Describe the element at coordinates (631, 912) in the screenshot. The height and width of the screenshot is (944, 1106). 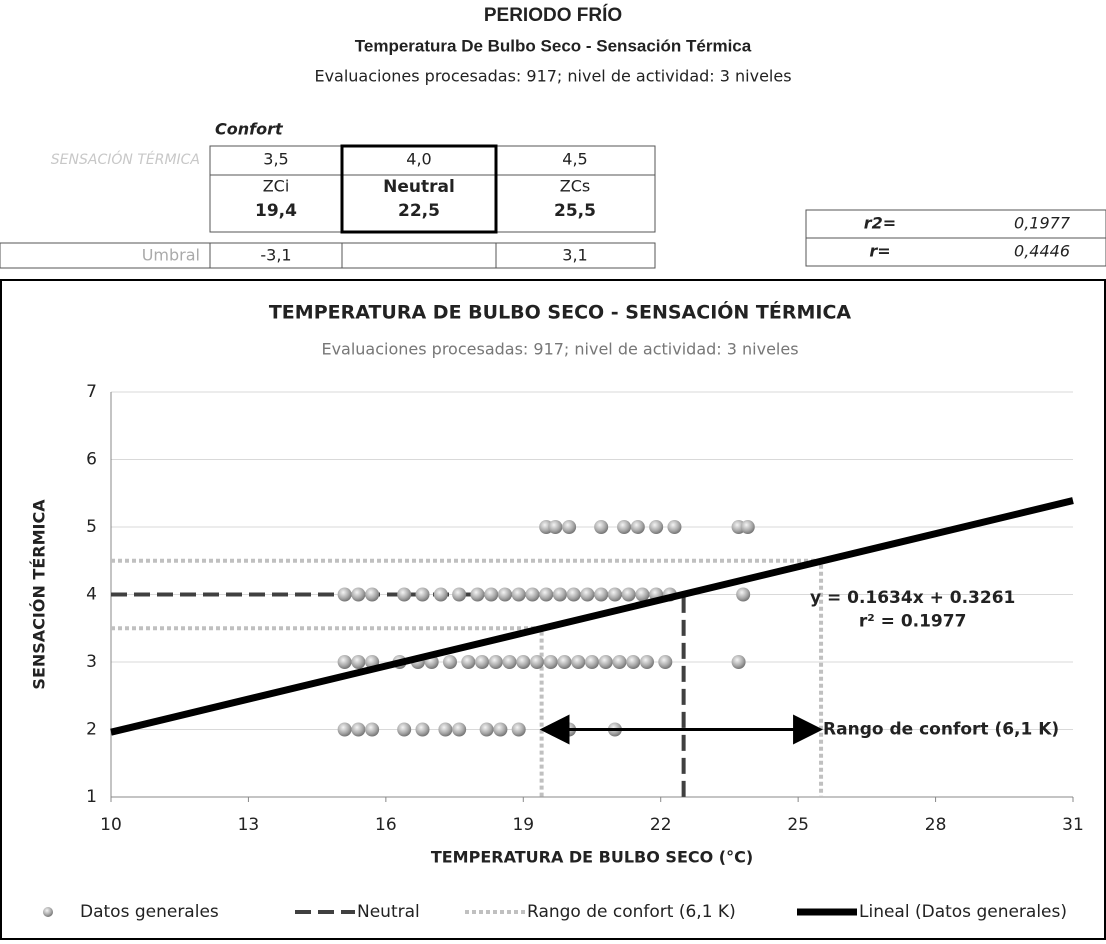
I see `legend-label: Rango de confort (6,1 K)` at that location.